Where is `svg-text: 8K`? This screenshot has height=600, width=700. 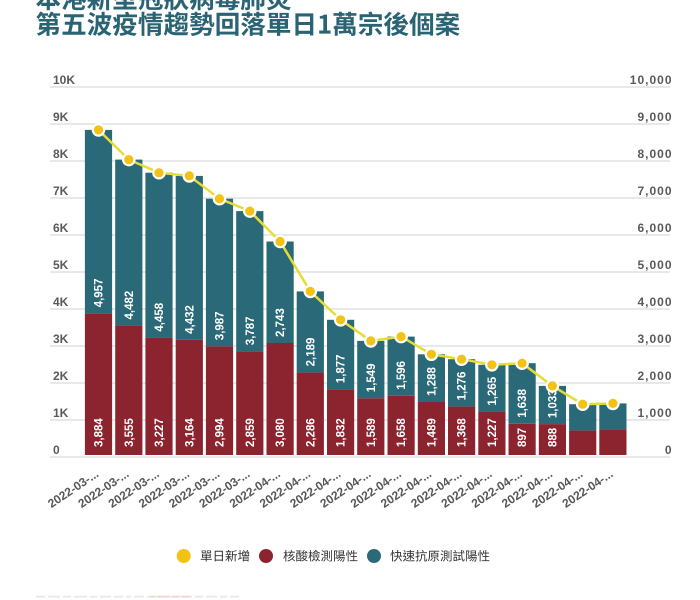
svg-text: 8K is located at coordinates (61, 154).